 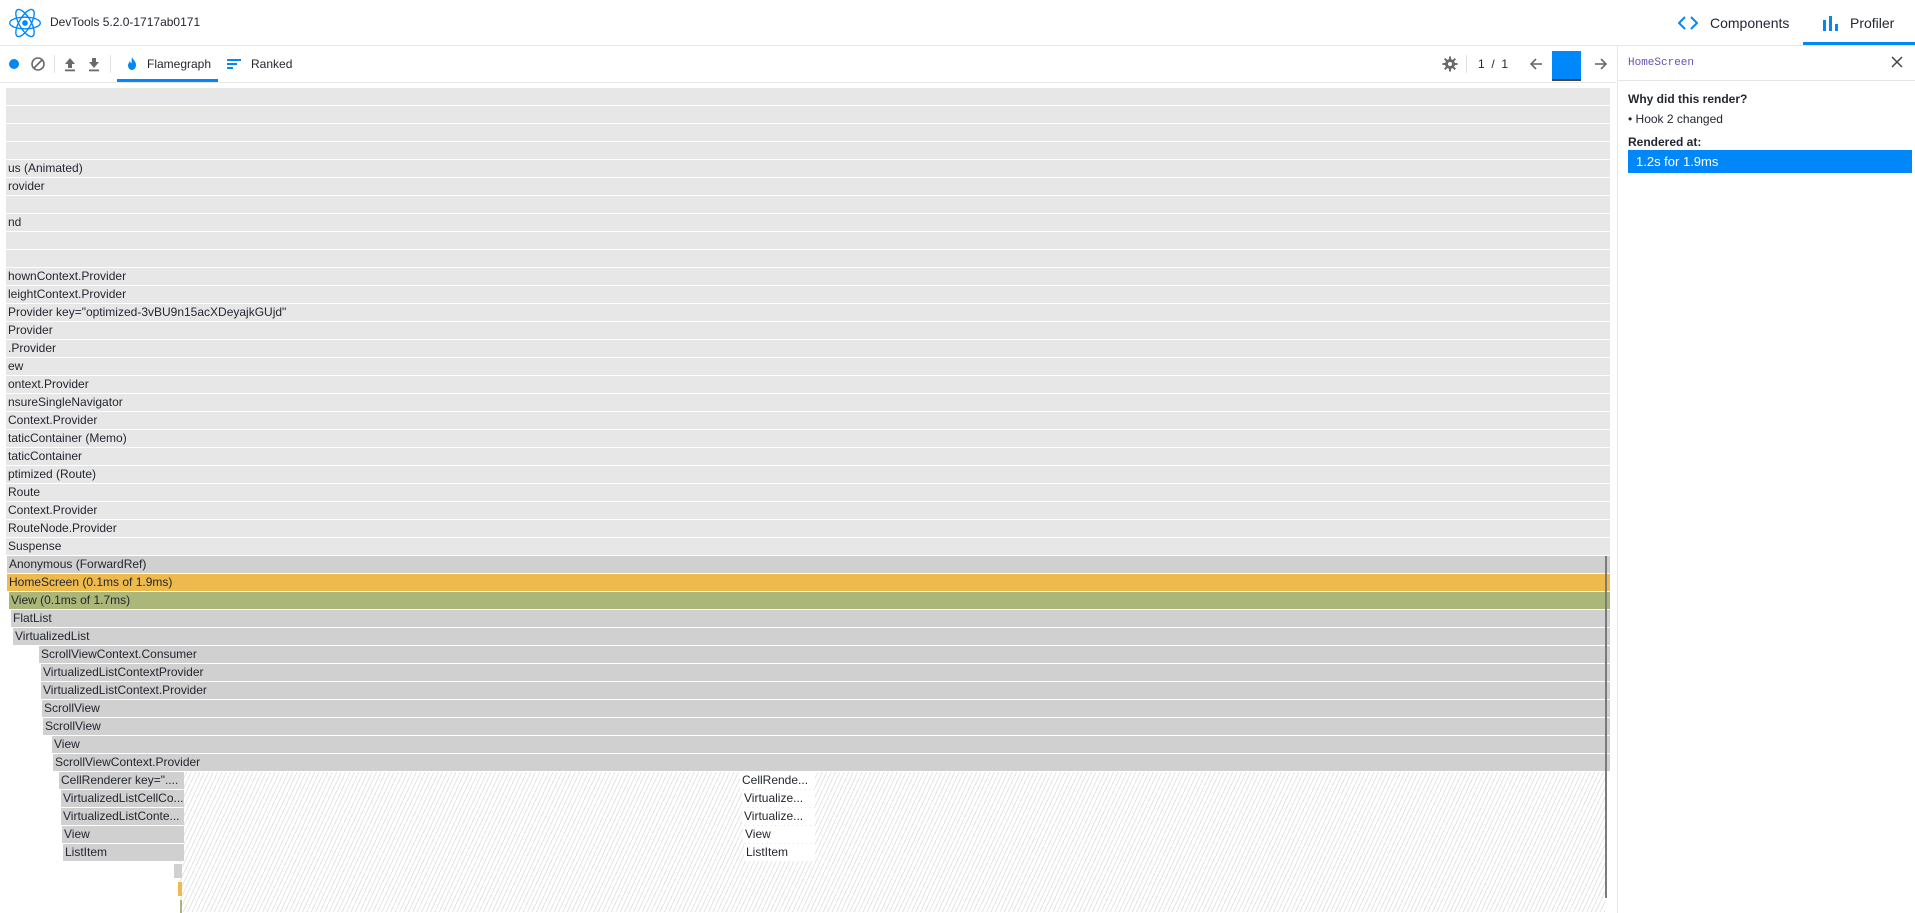 What do you see at coordinates (825, 672) in the screenshot?
I see `flamegraph-bar: VirtualizedListContextProvider` at bounding box center [825, 672].